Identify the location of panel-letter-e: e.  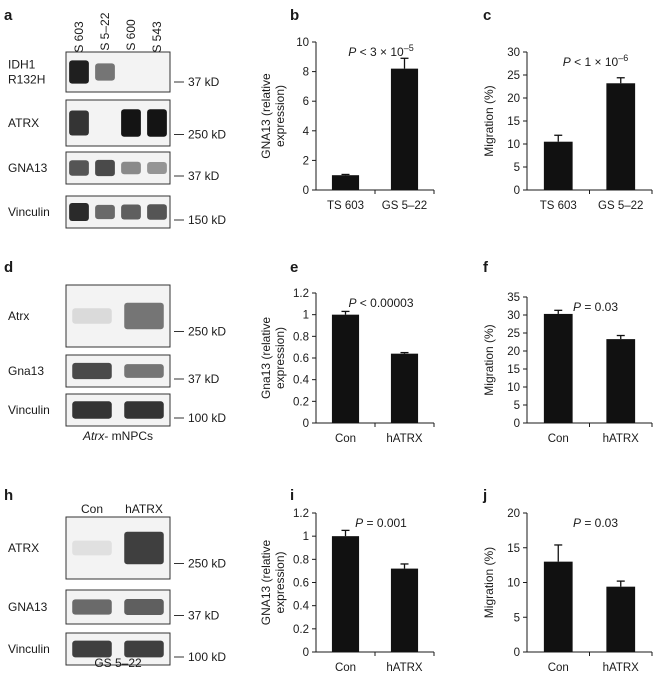
(294, 267).